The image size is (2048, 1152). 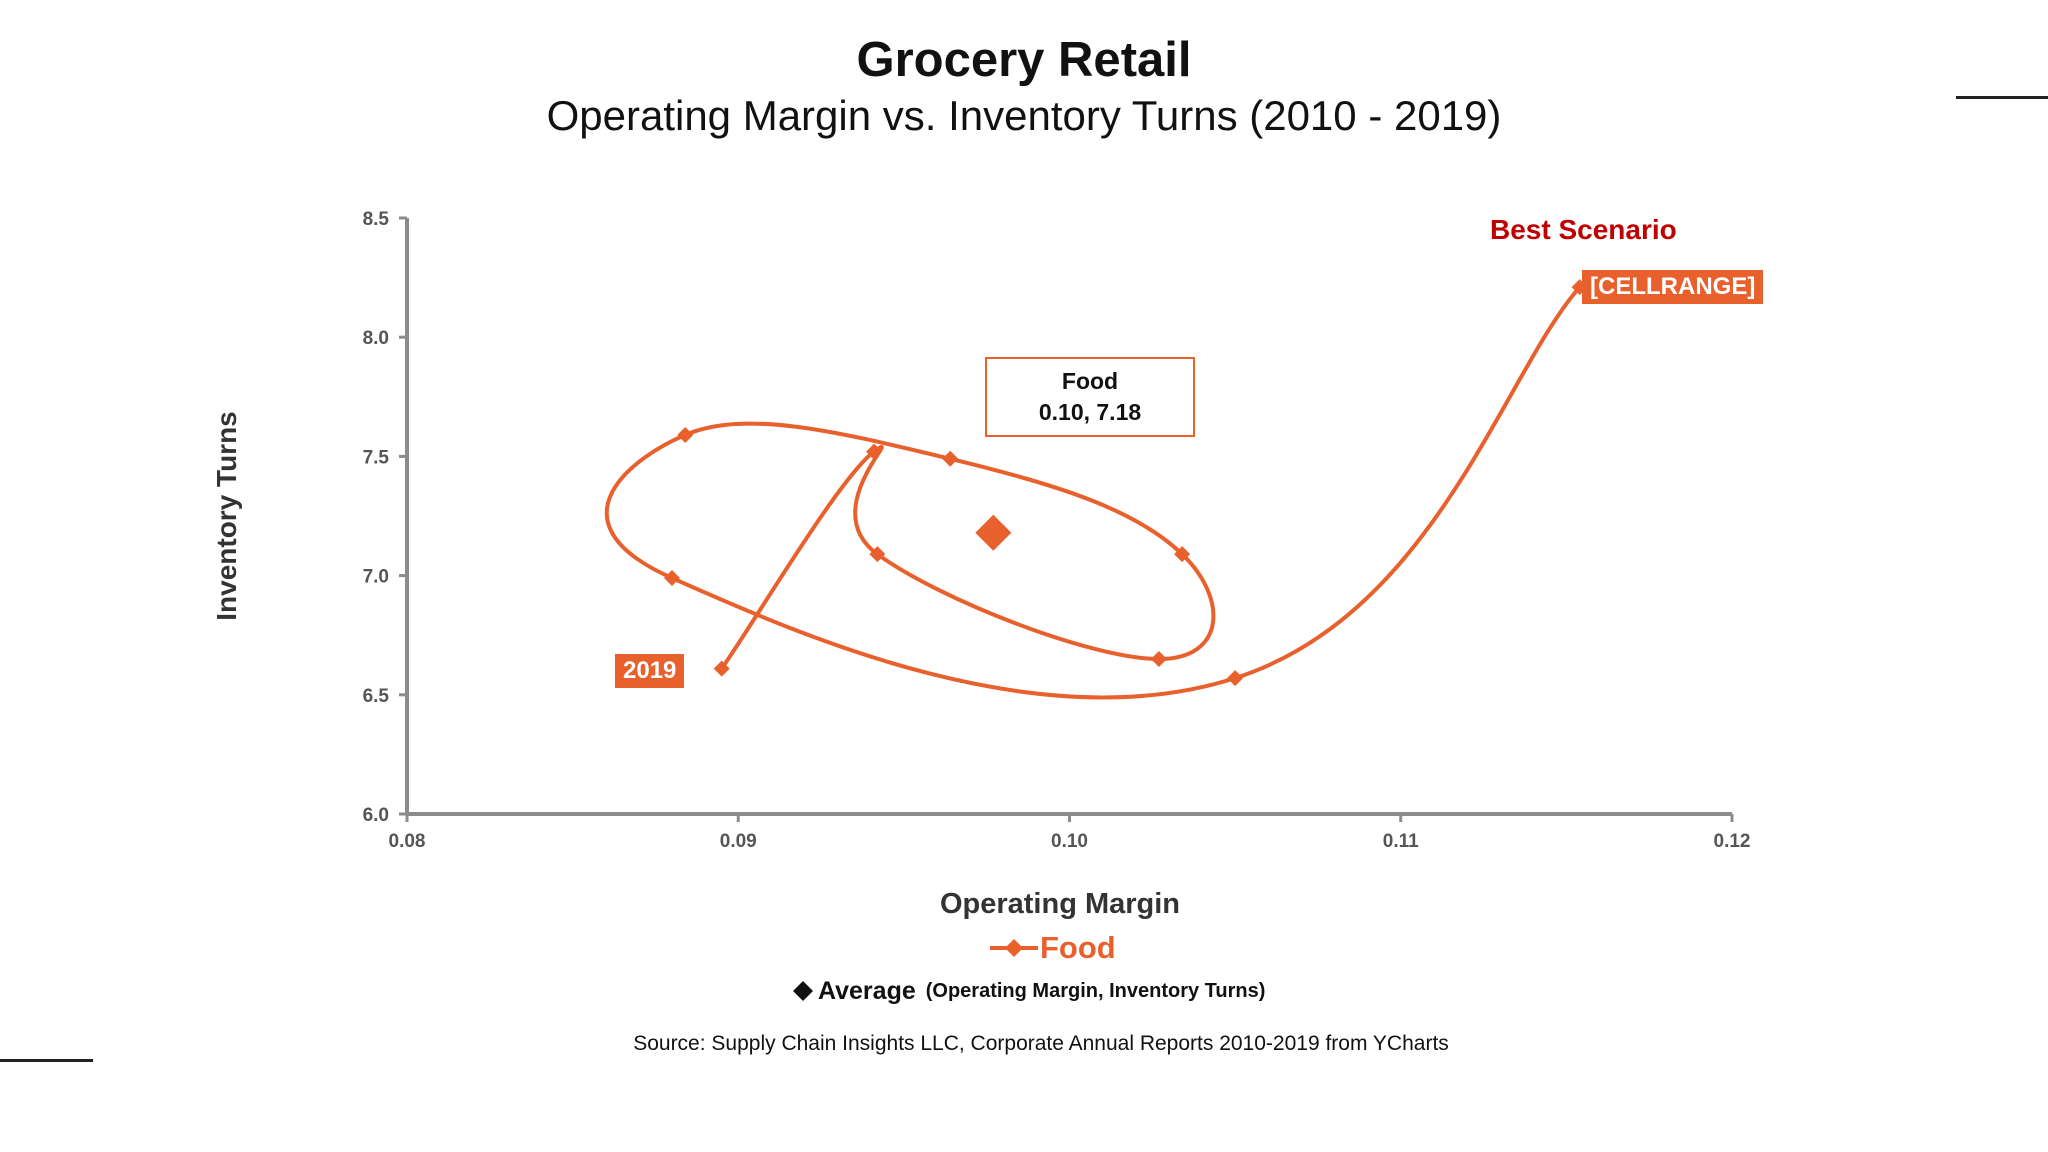 I want to click on x-tick-label: 0.10, so click(x=1069, y=841).